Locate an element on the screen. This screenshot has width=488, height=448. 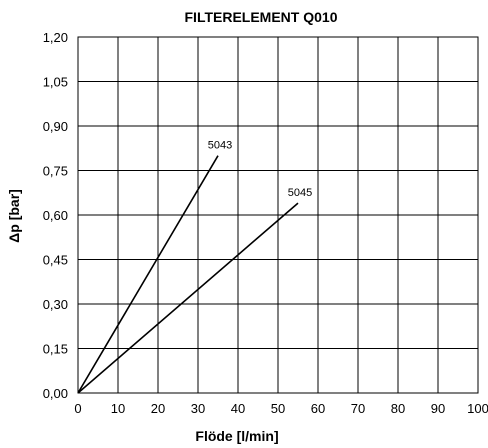
x-axis-ticks: 0 10 20 30 40 50 60 70 80 90 100 is located at coordinates (281, 408).